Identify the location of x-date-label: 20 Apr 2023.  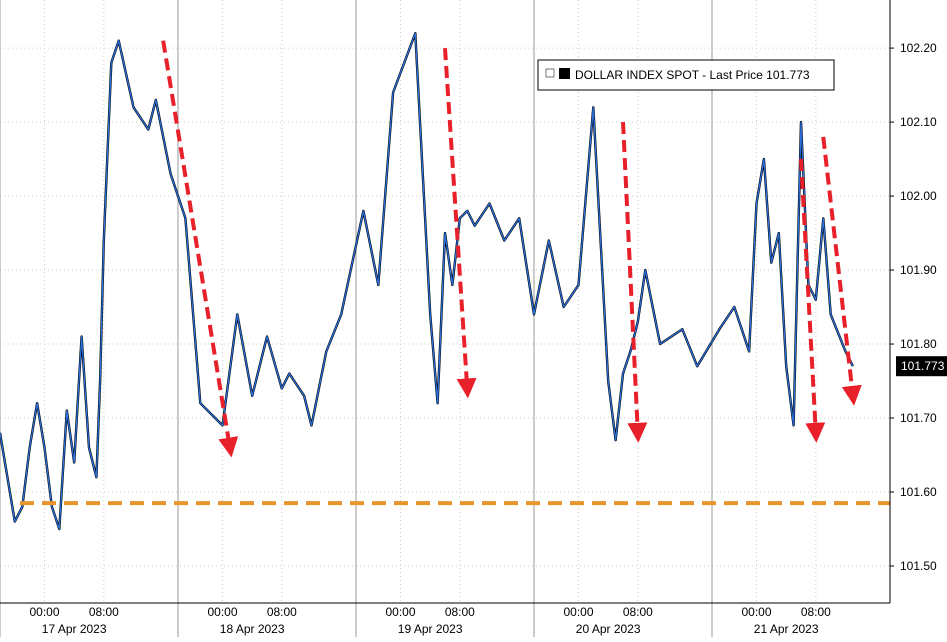
(608, 629).